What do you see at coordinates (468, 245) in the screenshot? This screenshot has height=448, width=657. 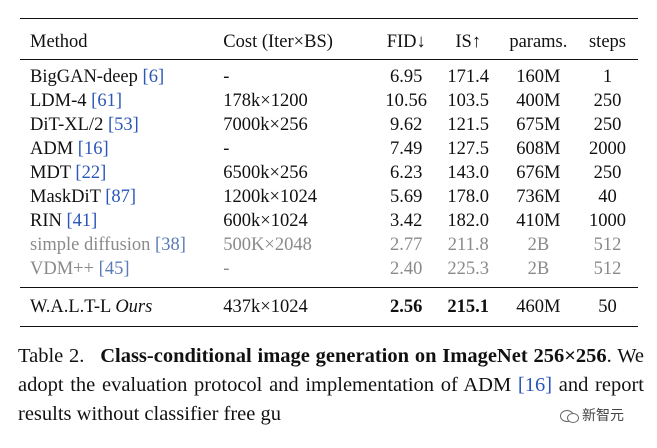 I see `cell-is: 211.8` at bounding box center [468, 245].